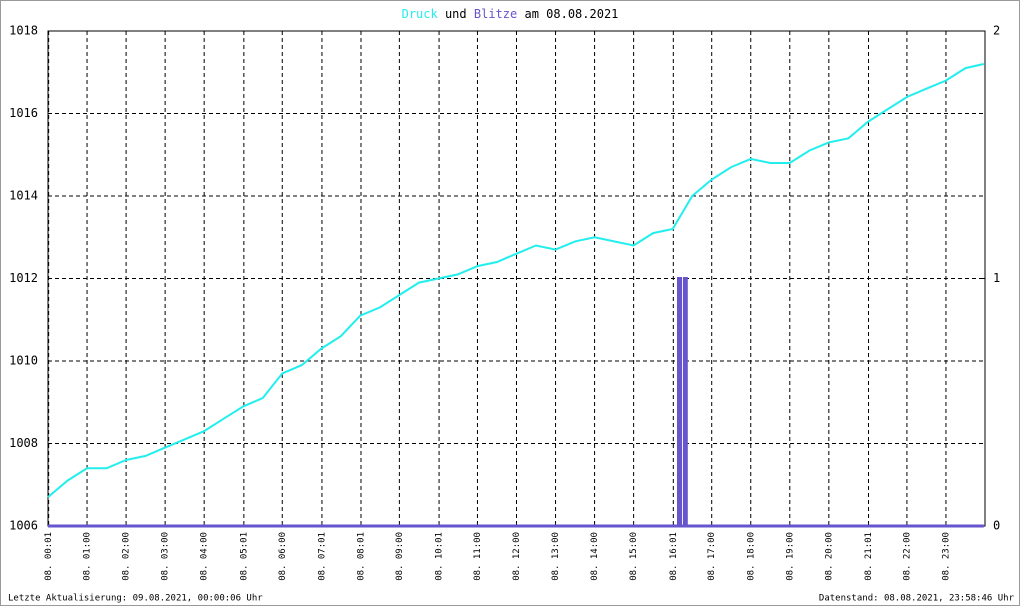  Describe the element at coordinates (829, 556) in the screenshot. I see `x-tick-label: 08. 20:00` at that location.